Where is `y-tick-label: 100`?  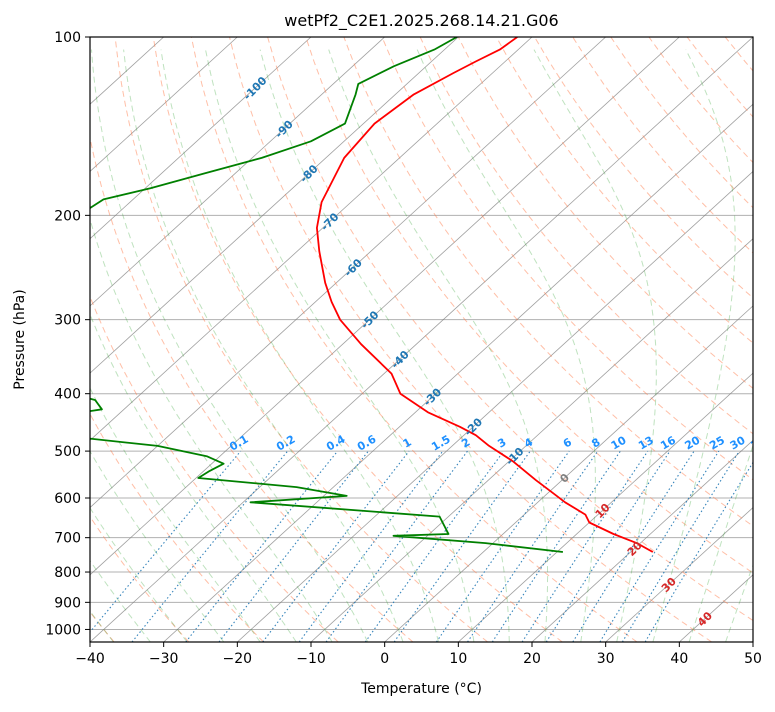
y-tick-label: 100 is located at coordinates (67, 38).